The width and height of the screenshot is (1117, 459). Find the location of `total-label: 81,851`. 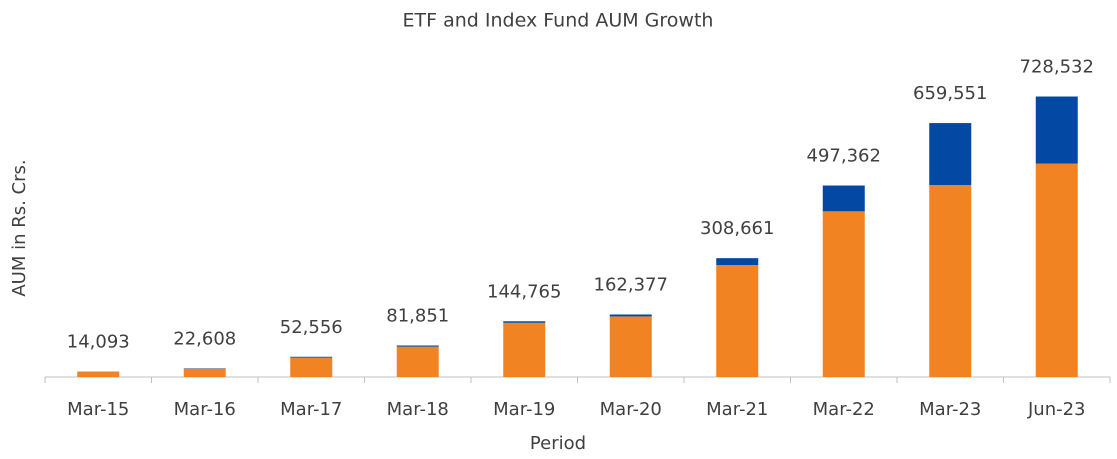

total-label: 81,851 is located at coordinates (417, 315).